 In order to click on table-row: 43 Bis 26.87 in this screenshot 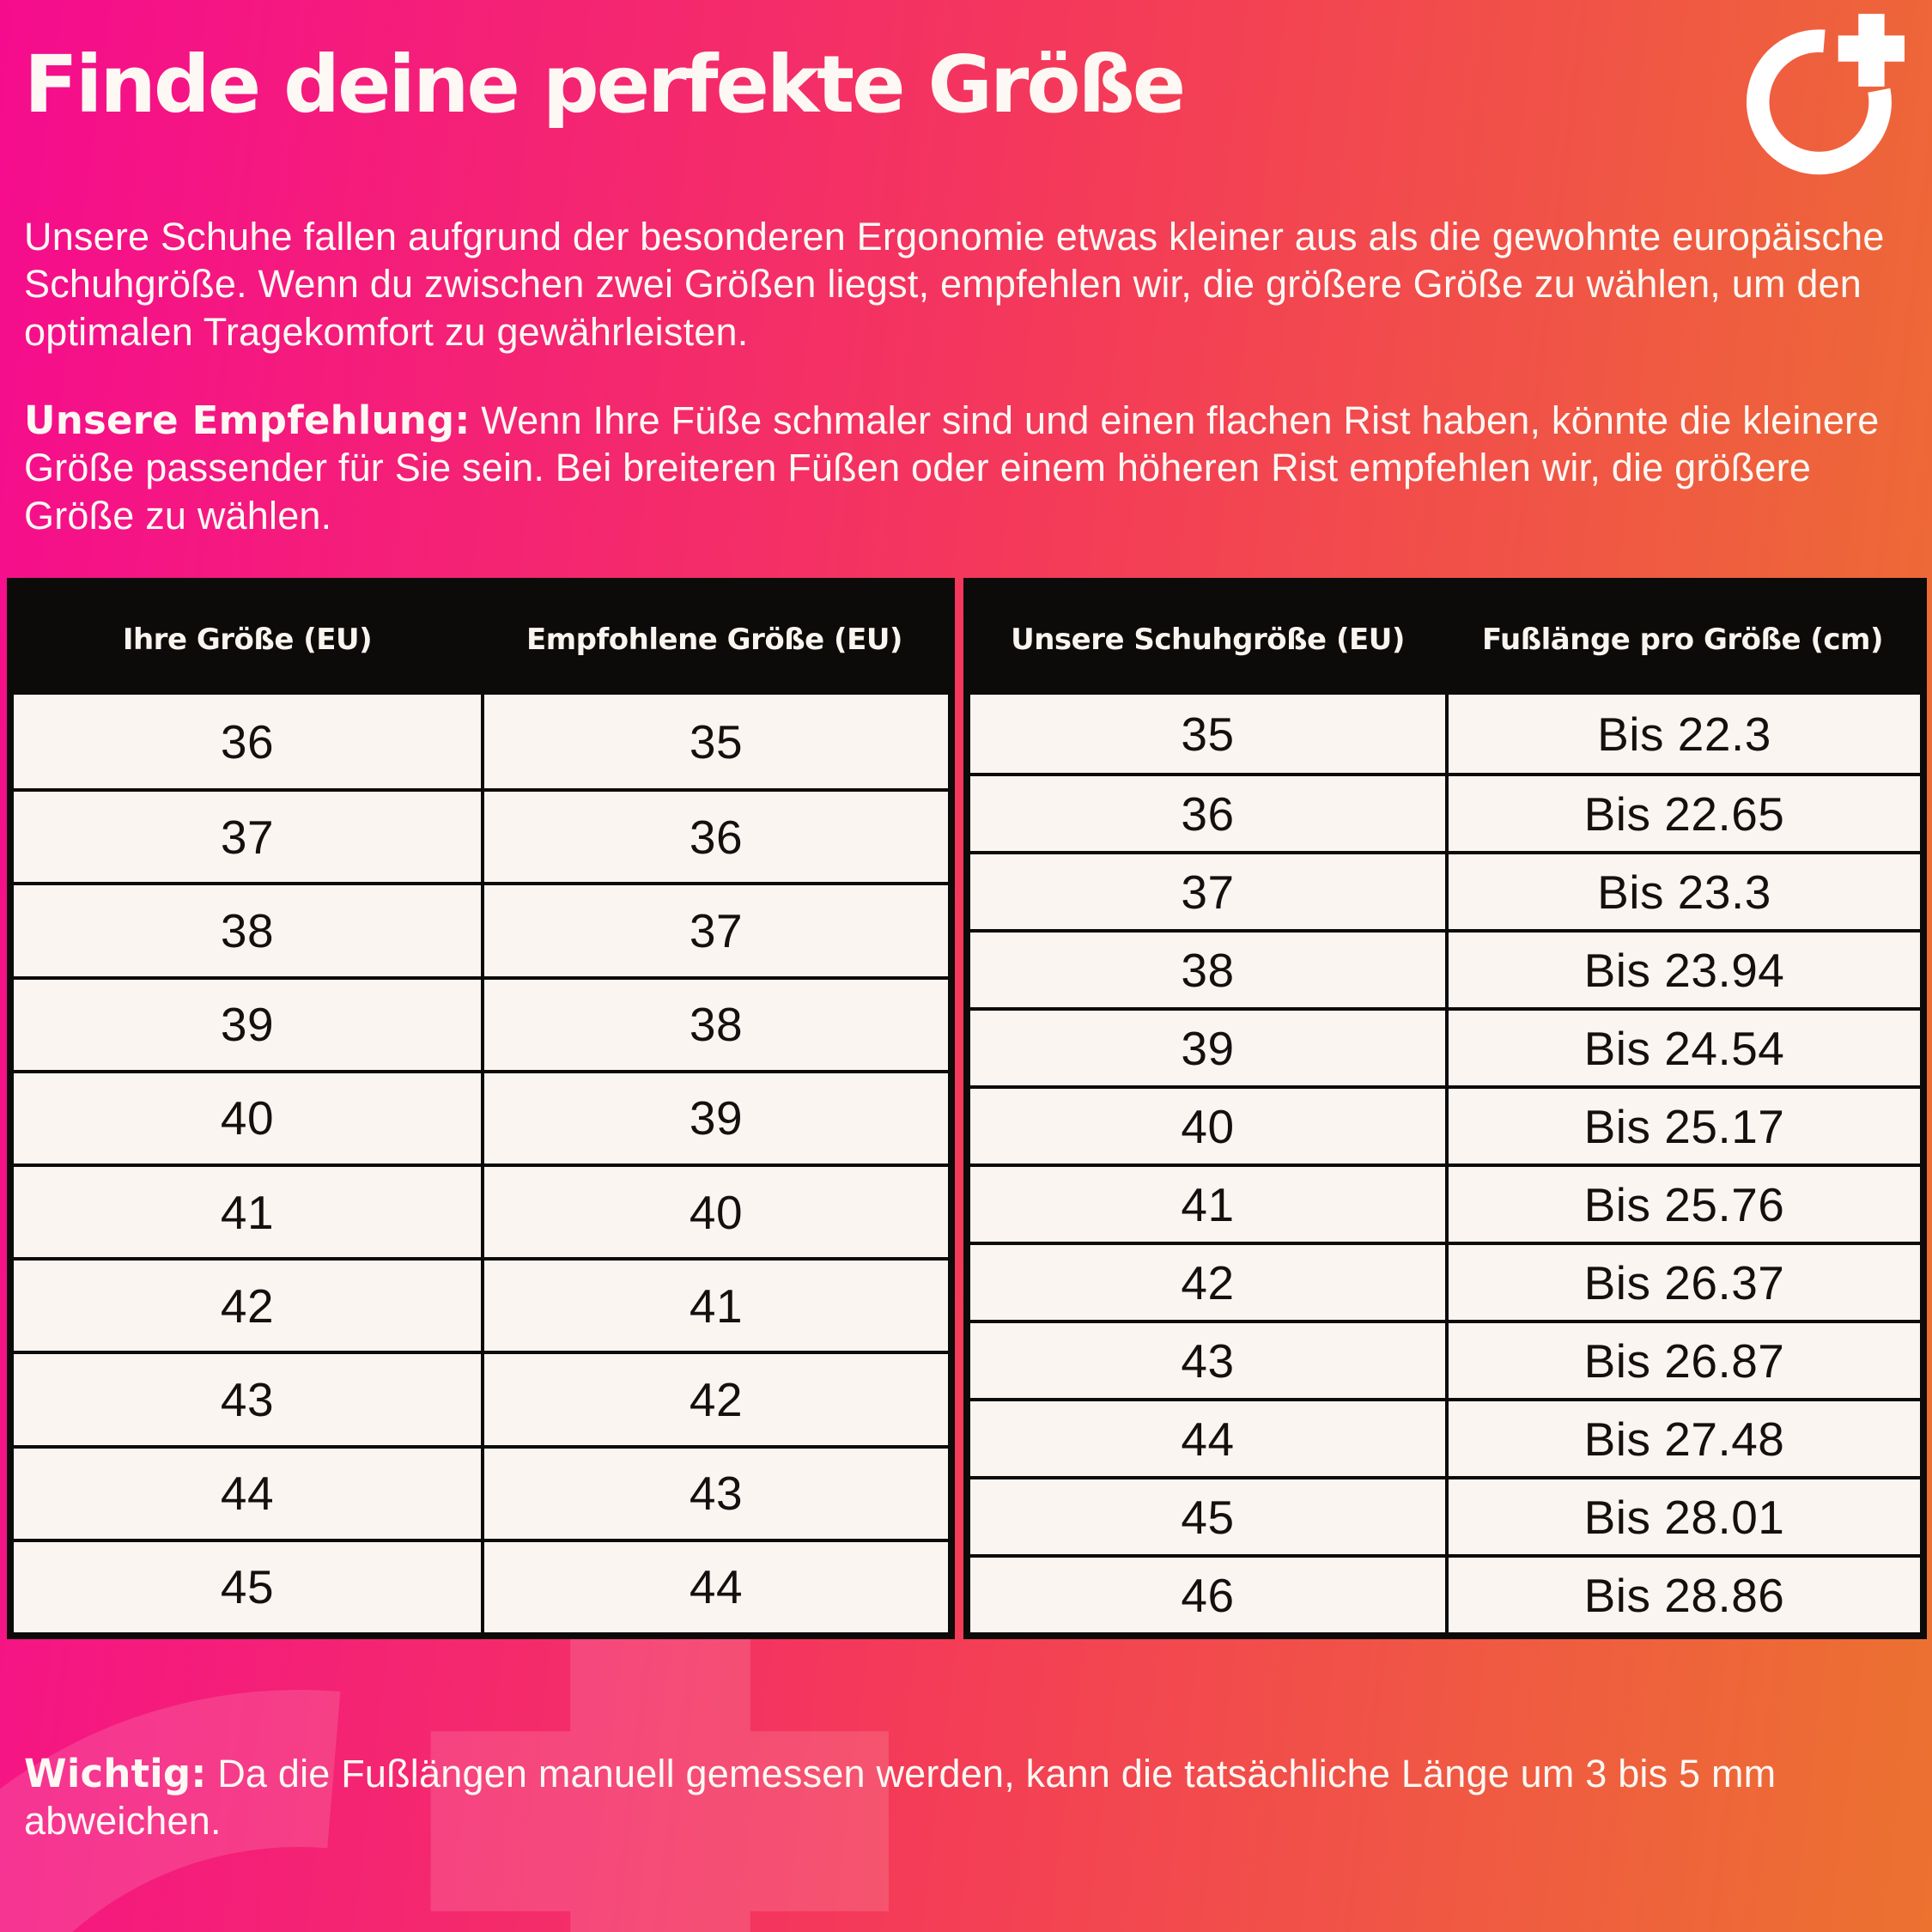, I will do `click(1445, 1359)`.